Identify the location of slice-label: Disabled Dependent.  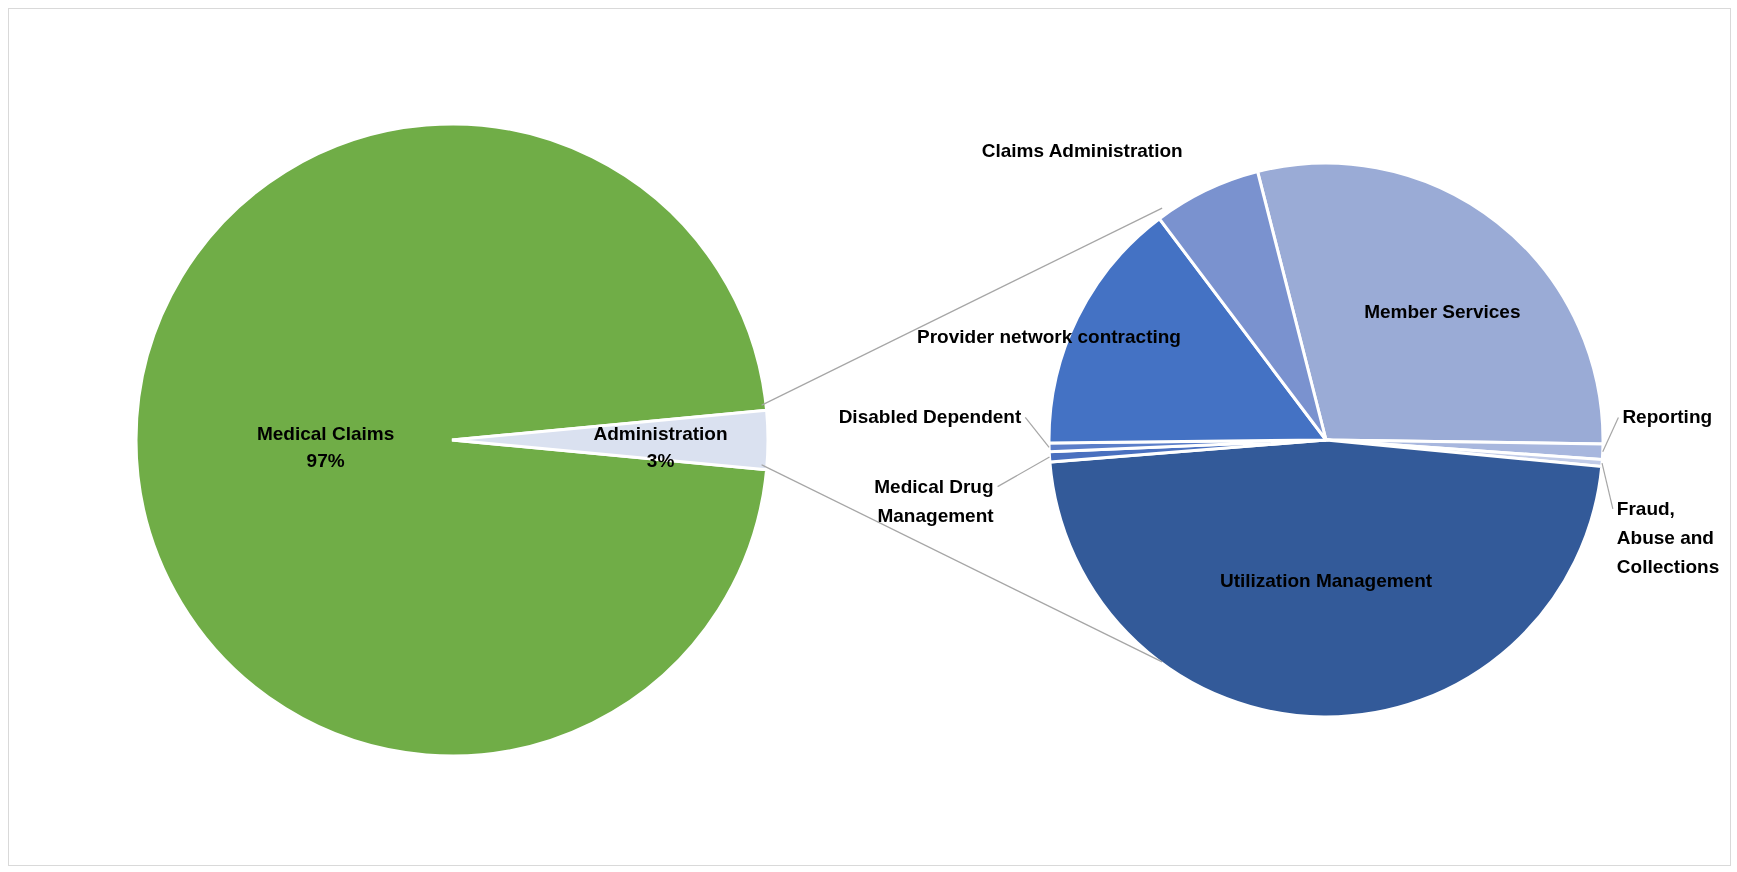
(930, 417).